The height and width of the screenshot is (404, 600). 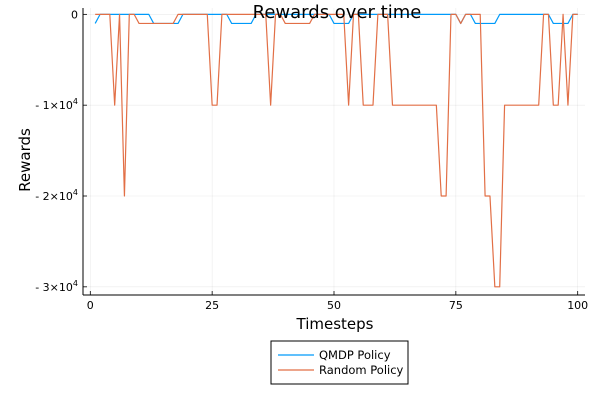 I want to click on legend: QMDP Policy Random Policy, so click(x=339, y=362).